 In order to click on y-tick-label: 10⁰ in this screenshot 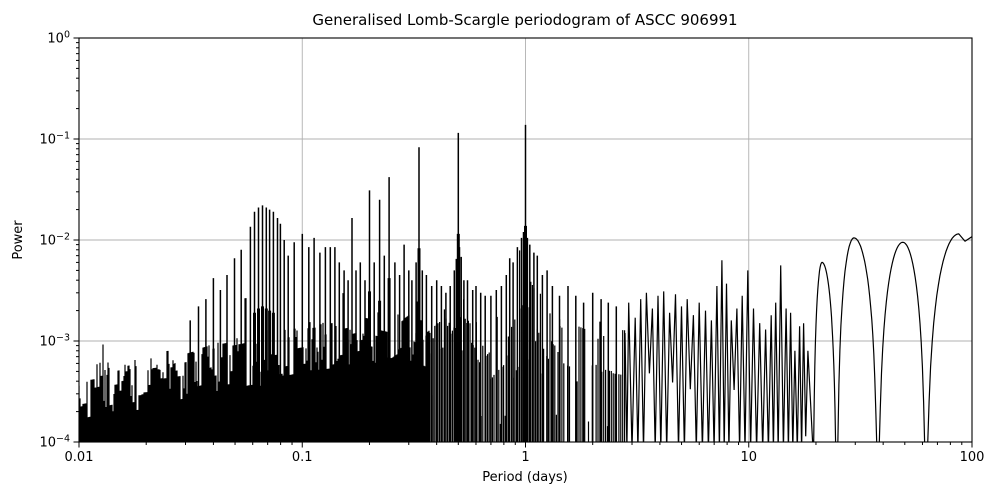, I will do `click(58, 38)`.